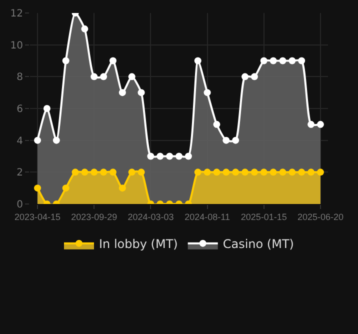 This screenshot has height=334, width=358. What do you see at coordinates (94, 217) in the screenshot?
I see `x-tick-label: 2023-09-29` at bounding box center [94, 217].